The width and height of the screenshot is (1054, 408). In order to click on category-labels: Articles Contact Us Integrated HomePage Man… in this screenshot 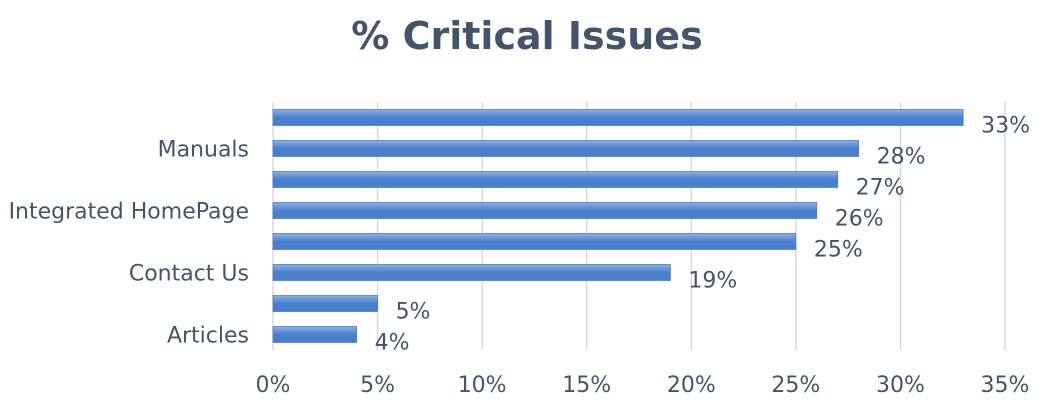, I will do `click(129, 243)`.